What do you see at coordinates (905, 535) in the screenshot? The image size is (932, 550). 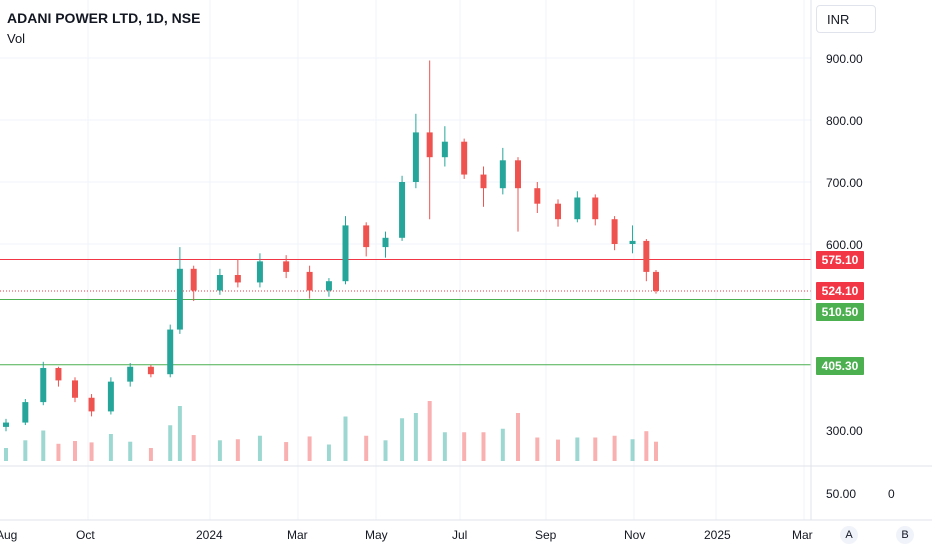 I see `scale-settings-button: B` at bounding box center [905, 535].